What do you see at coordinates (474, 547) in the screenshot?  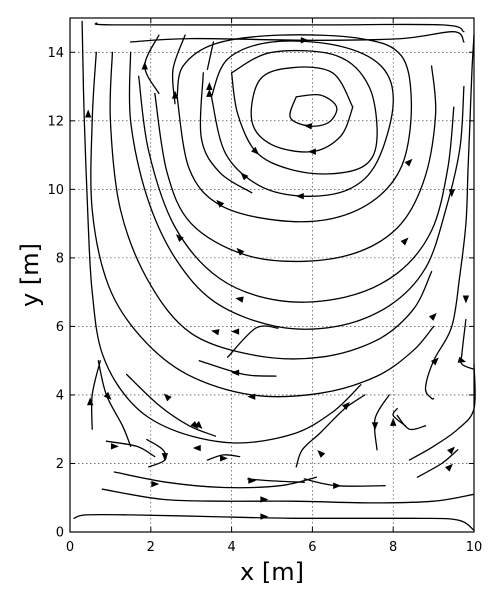 I see `x-tick-label: 10` at bounding box center [474, 547].